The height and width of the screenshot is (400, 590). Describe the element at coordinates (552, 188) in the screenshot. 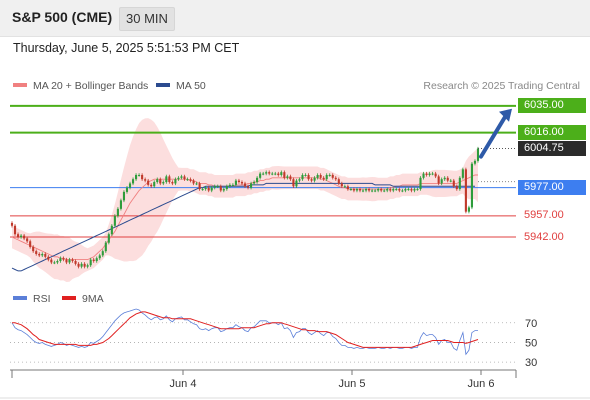

I see `level-label-5977.00: 5977.00` at that location.